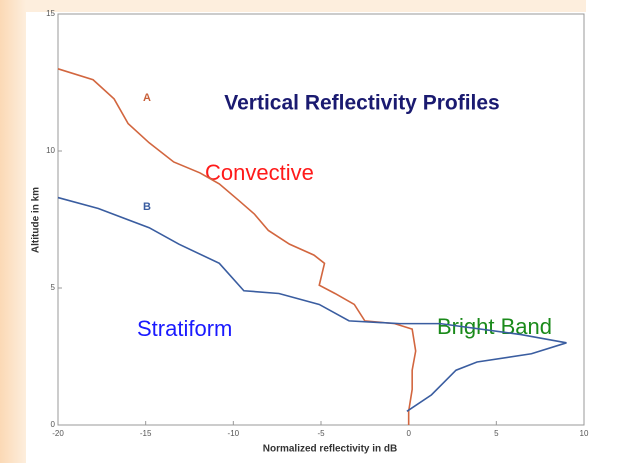  What do you see at coordinates (53, 287) in the screenshot?
I see `y-tick-label: 5` at bounding box center [53, 287].